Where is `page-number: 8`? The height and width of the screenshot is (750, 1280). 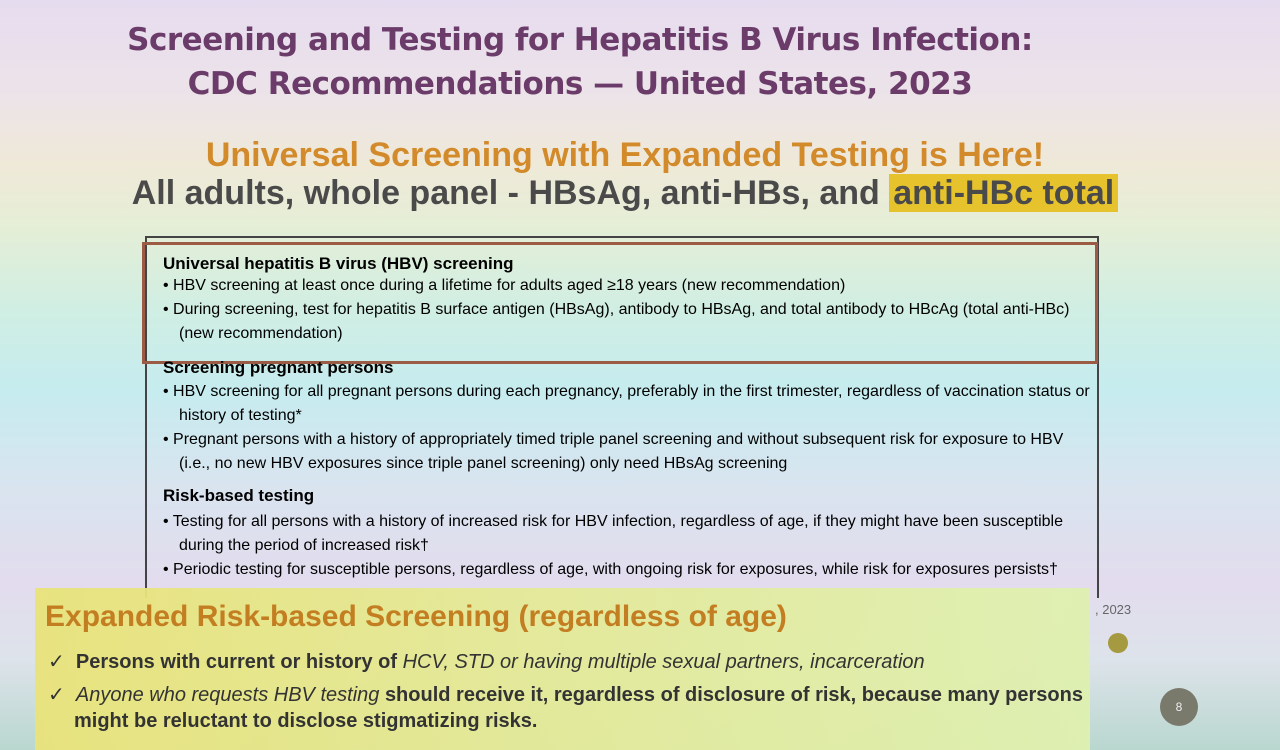
page-number: 8 is located at coordinates (1179, 707).